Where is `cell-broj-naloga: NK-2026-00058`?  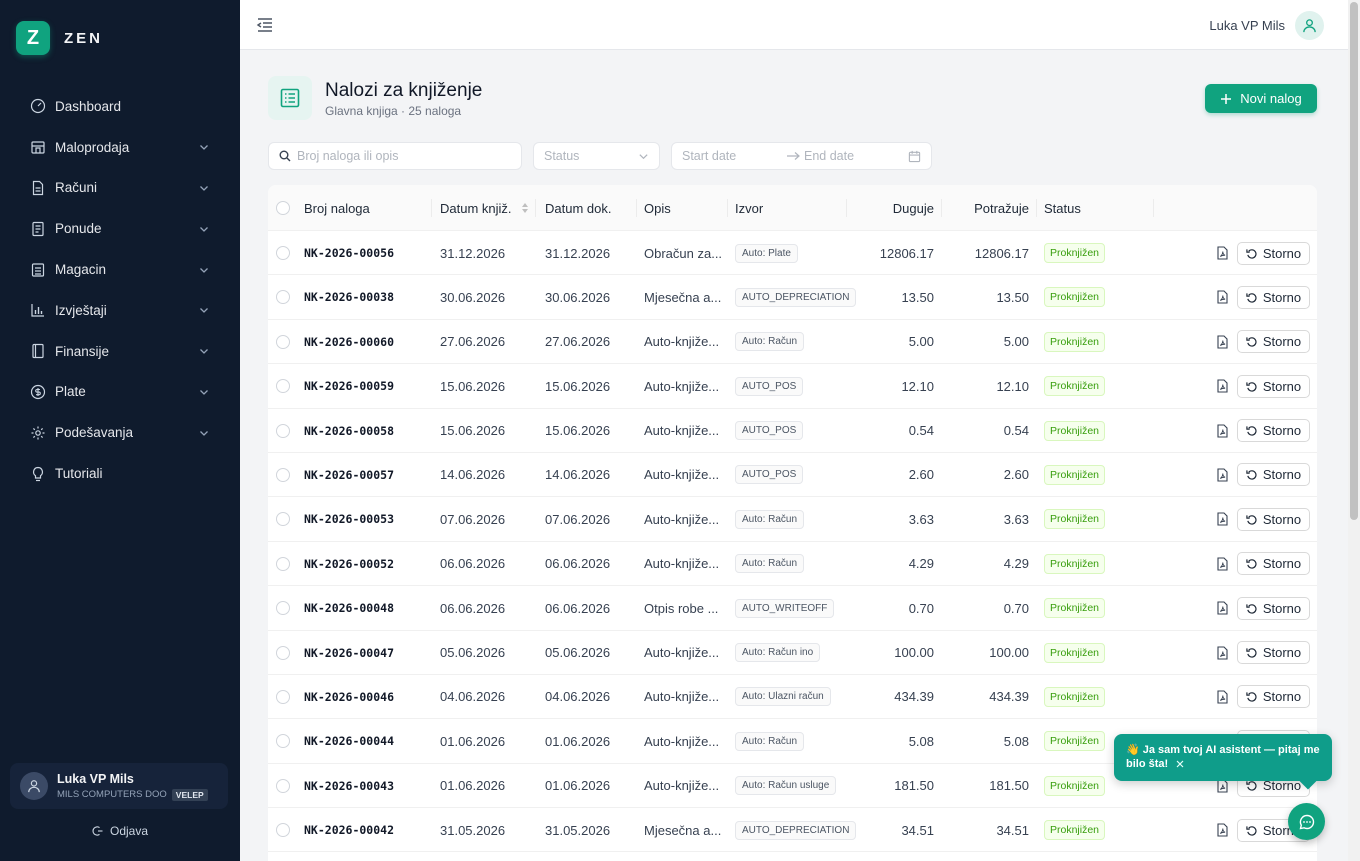
cell-broj-naloga: NK-2026-00058 is located at coordinates (349, 430).